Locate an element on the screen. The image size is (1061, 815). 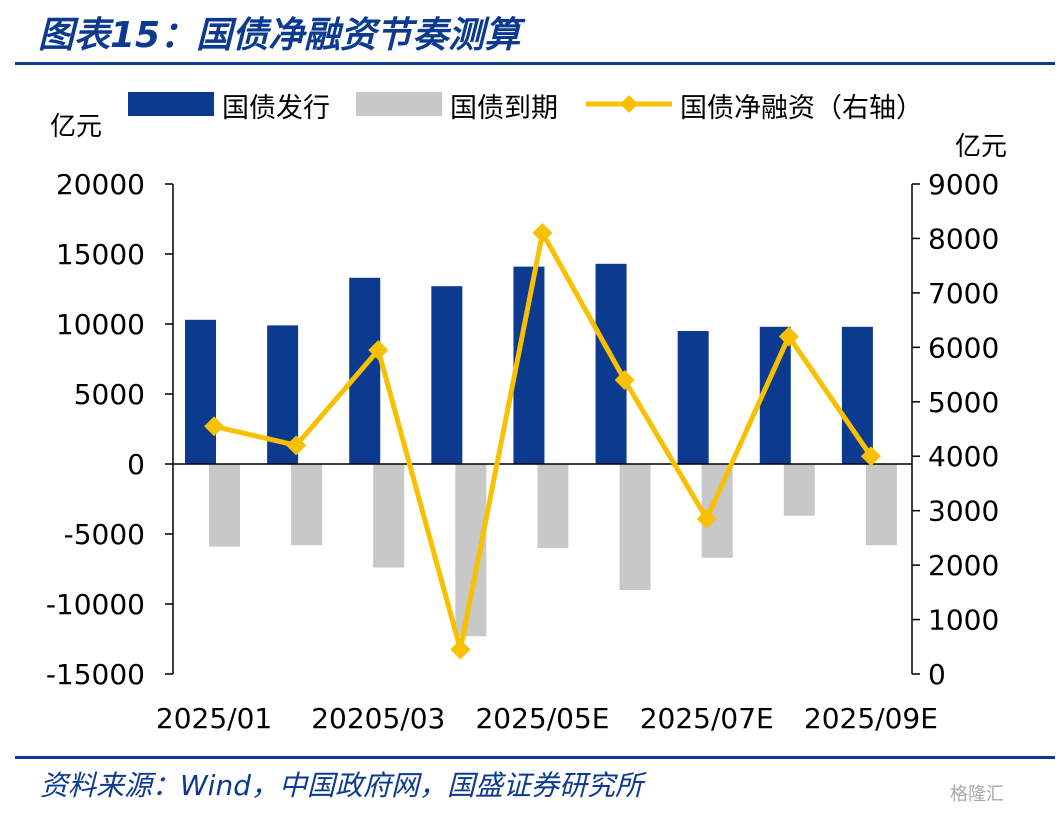
bottom-rule is located at coordinates (535, 757).